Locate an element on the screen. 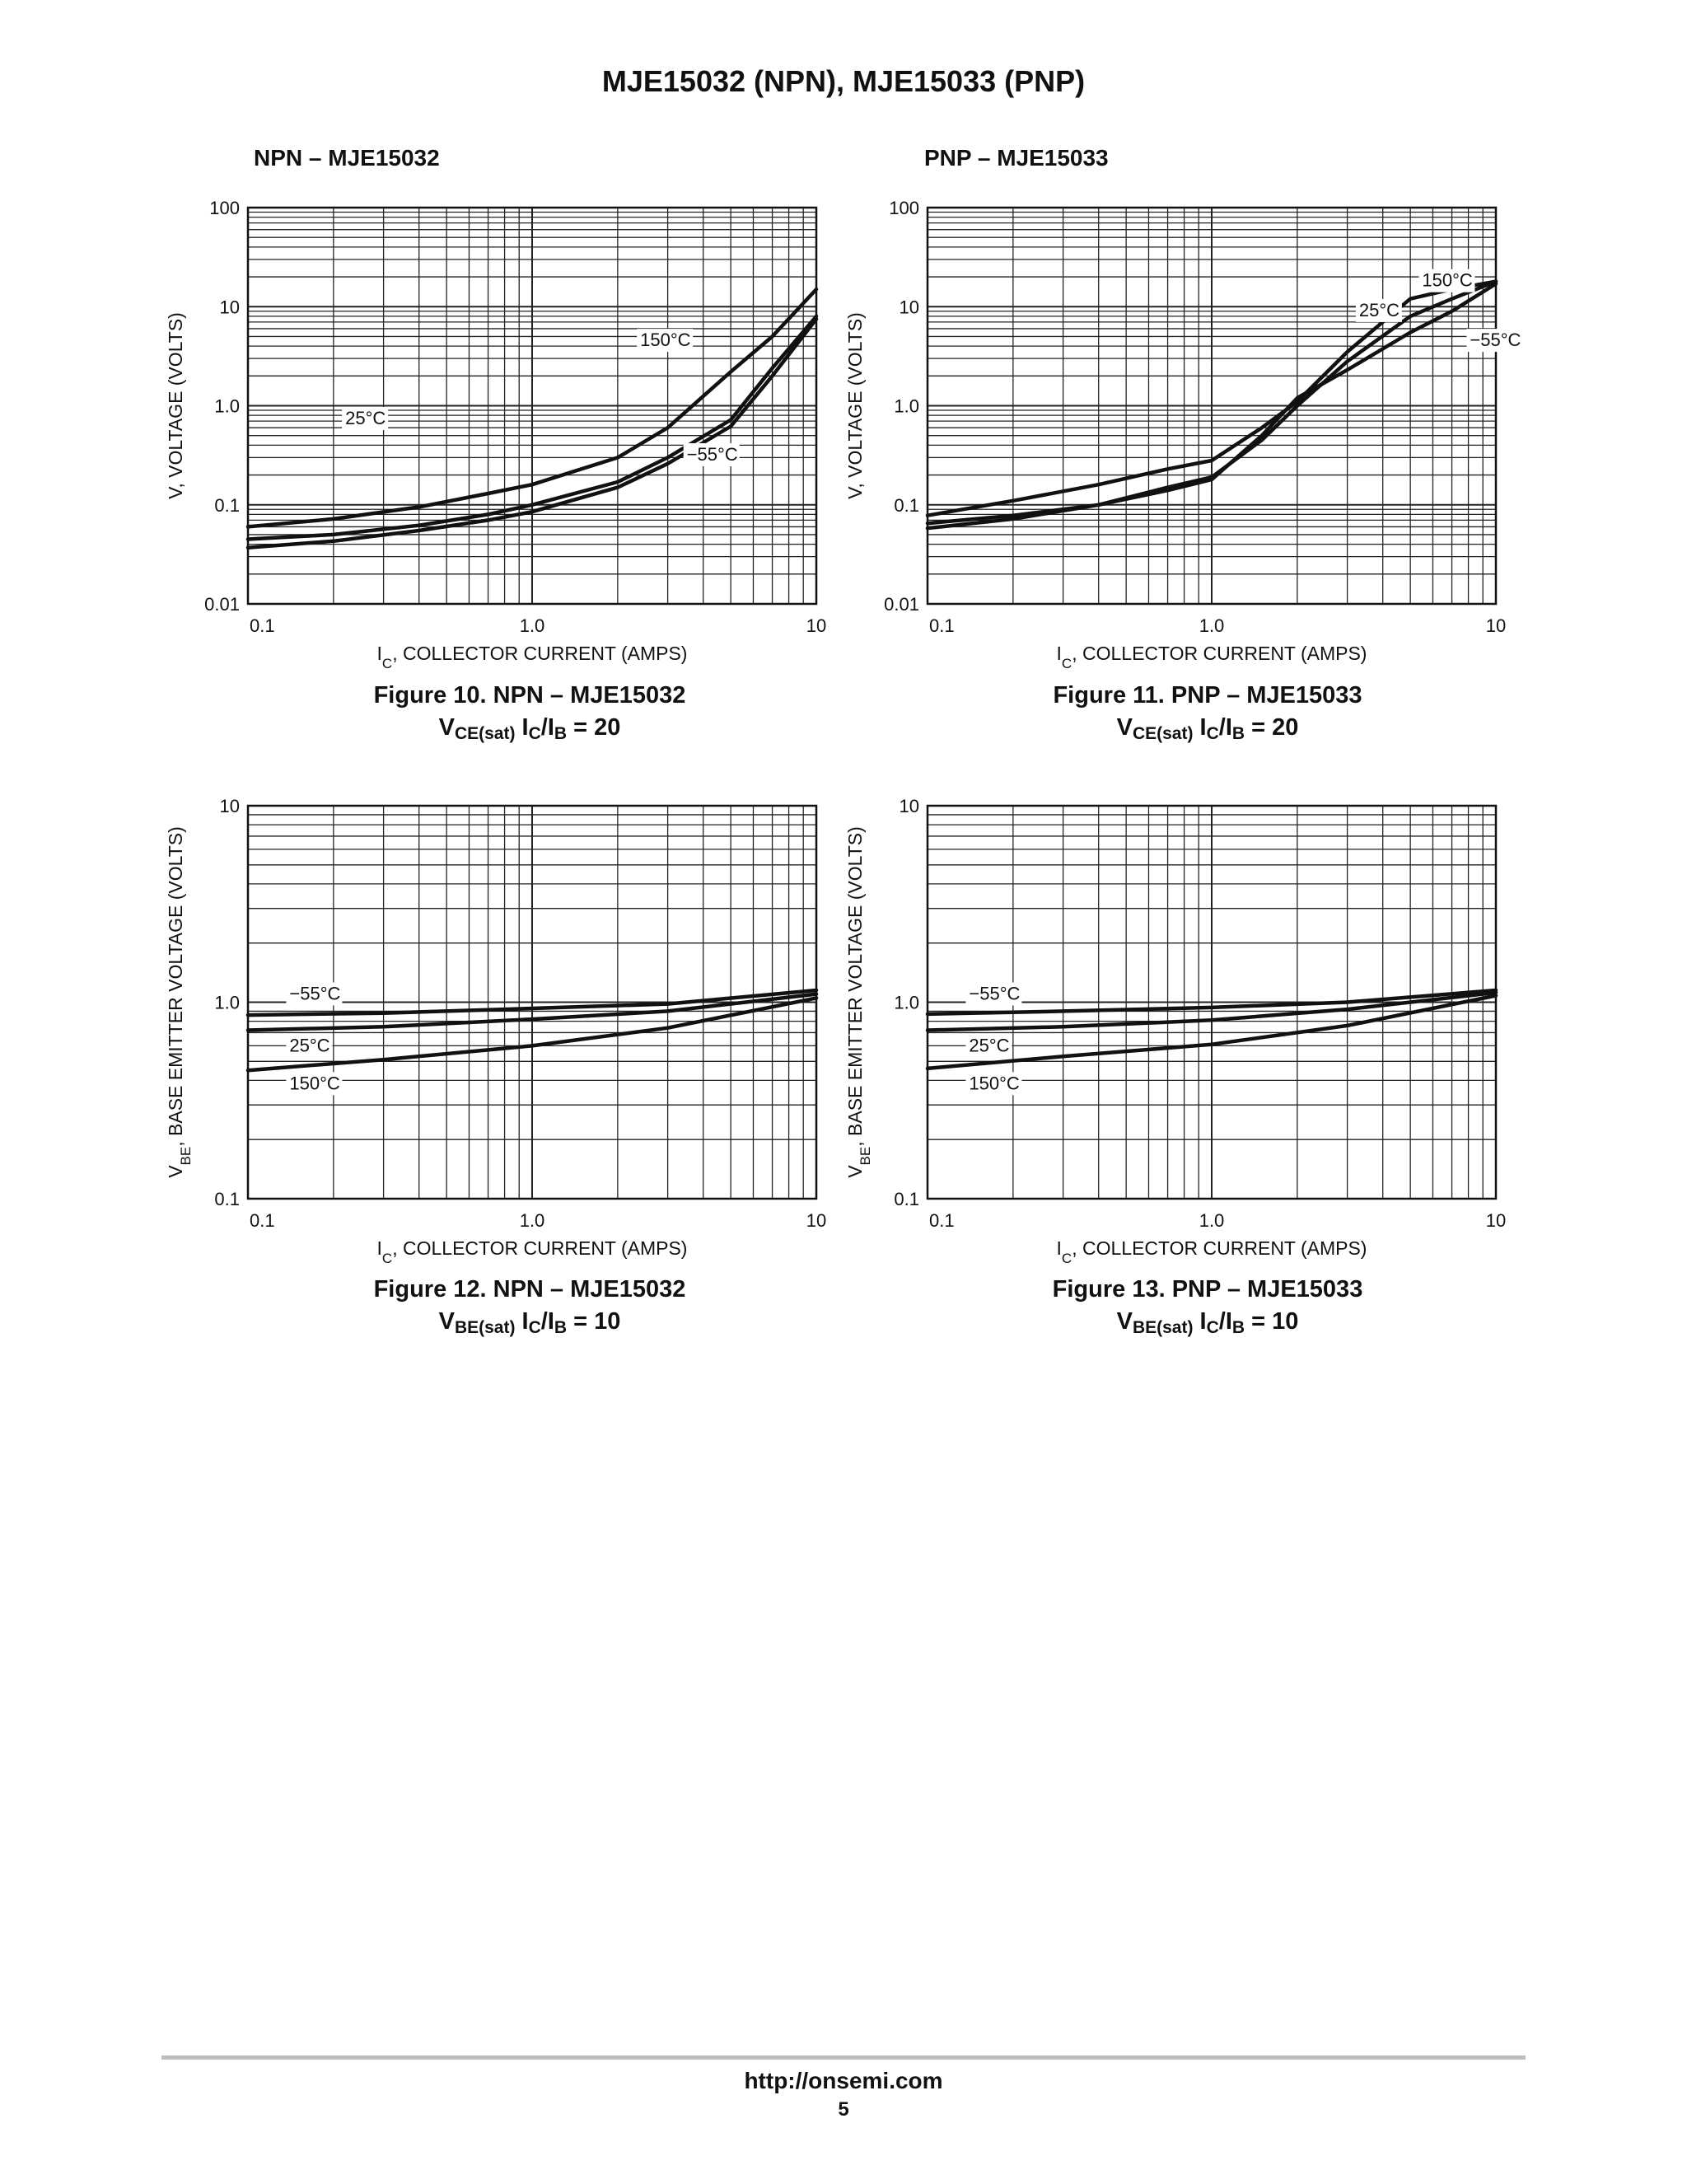  y-tick-label: 100 is located at coordinates (904, 208).